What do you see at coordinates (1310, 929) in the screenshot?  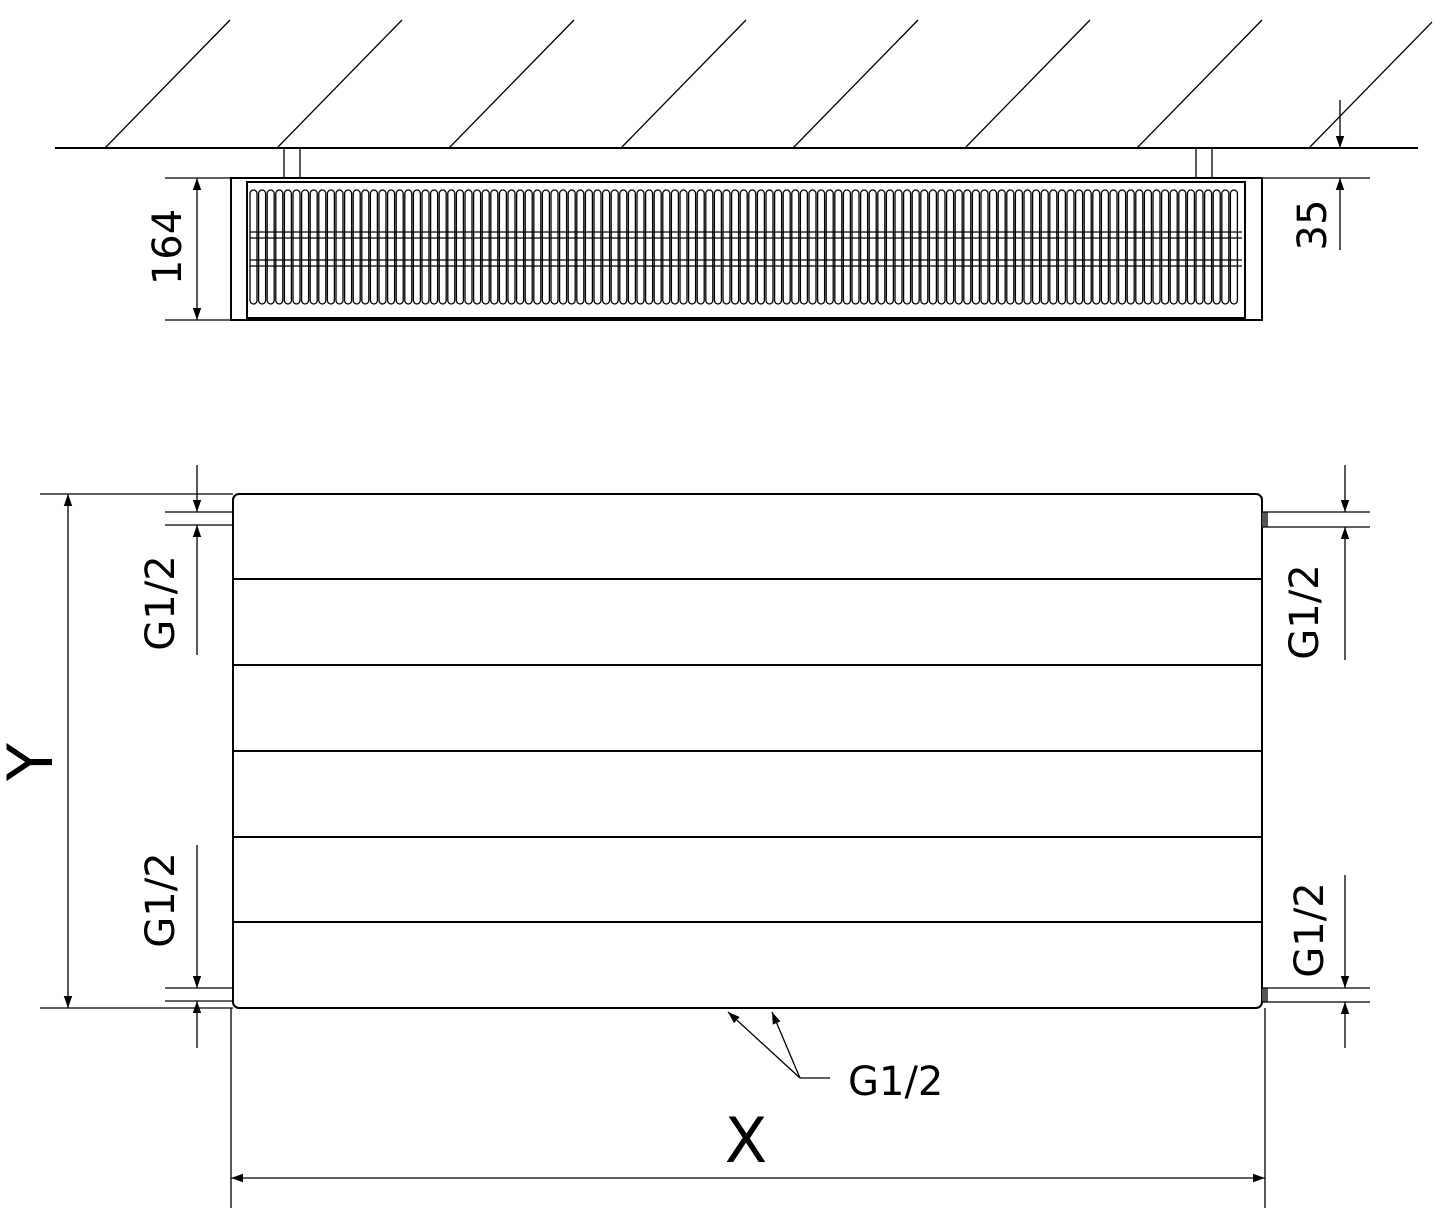 I see `right-bottom-connection-label: G1/2` at bounding box center [1310, 929].